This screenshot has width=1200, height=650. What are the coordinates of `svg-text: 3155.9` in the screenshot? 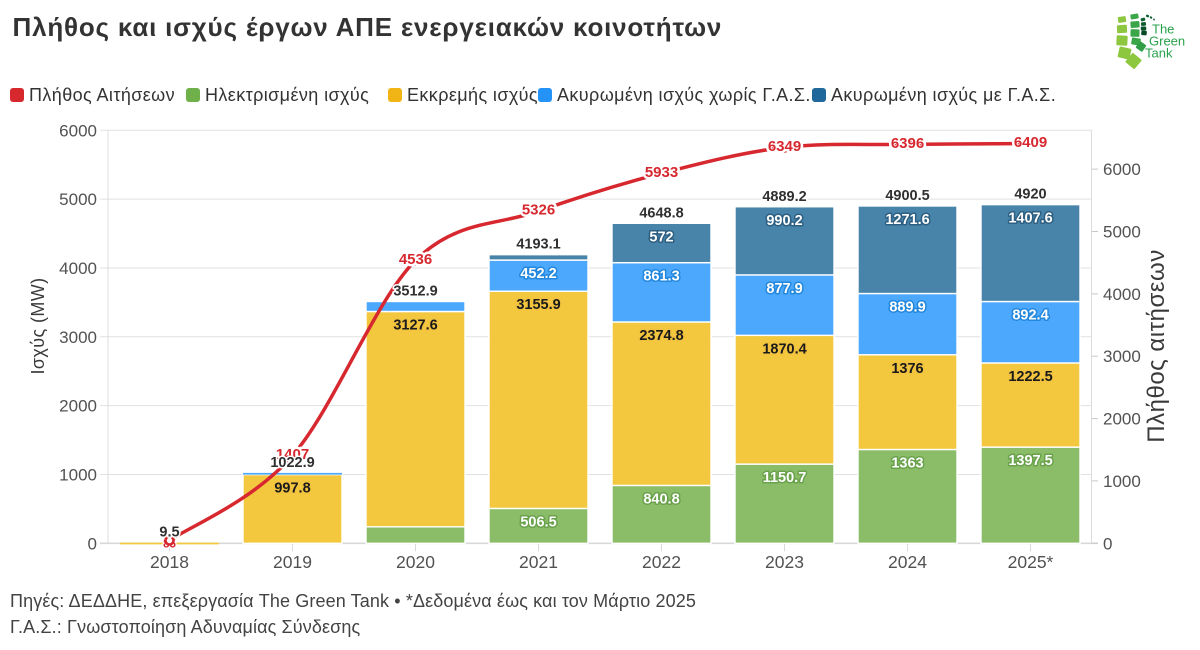 It's located at (538, 305).